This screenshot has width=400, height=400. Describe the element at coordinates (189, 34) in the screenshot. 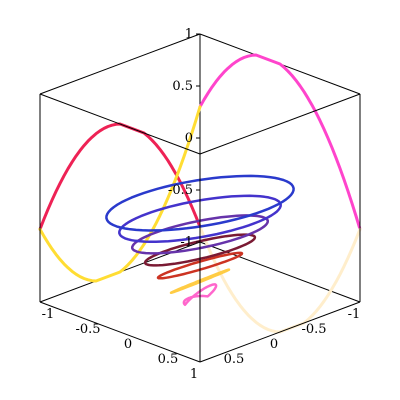

I see `z-tick-label: 1` at that location.